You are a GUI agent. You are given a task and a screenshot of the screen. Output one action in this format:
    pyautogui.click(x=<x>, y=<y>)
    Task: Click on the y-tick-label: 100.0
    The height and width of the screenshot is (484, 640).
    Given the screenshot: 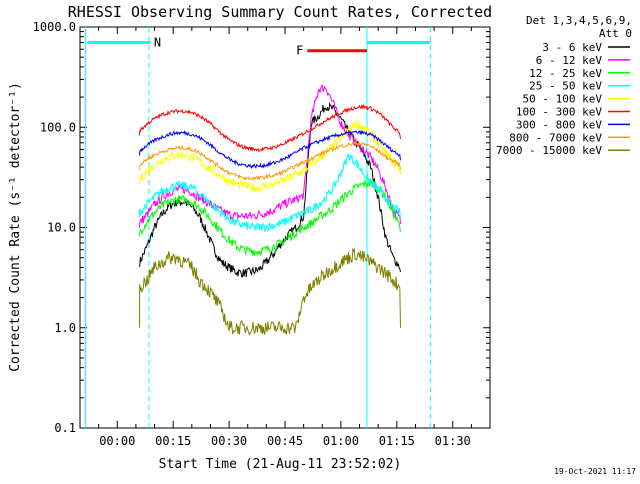 What is the action you would take?
    pyautogui.click(x=58, y=127)
    